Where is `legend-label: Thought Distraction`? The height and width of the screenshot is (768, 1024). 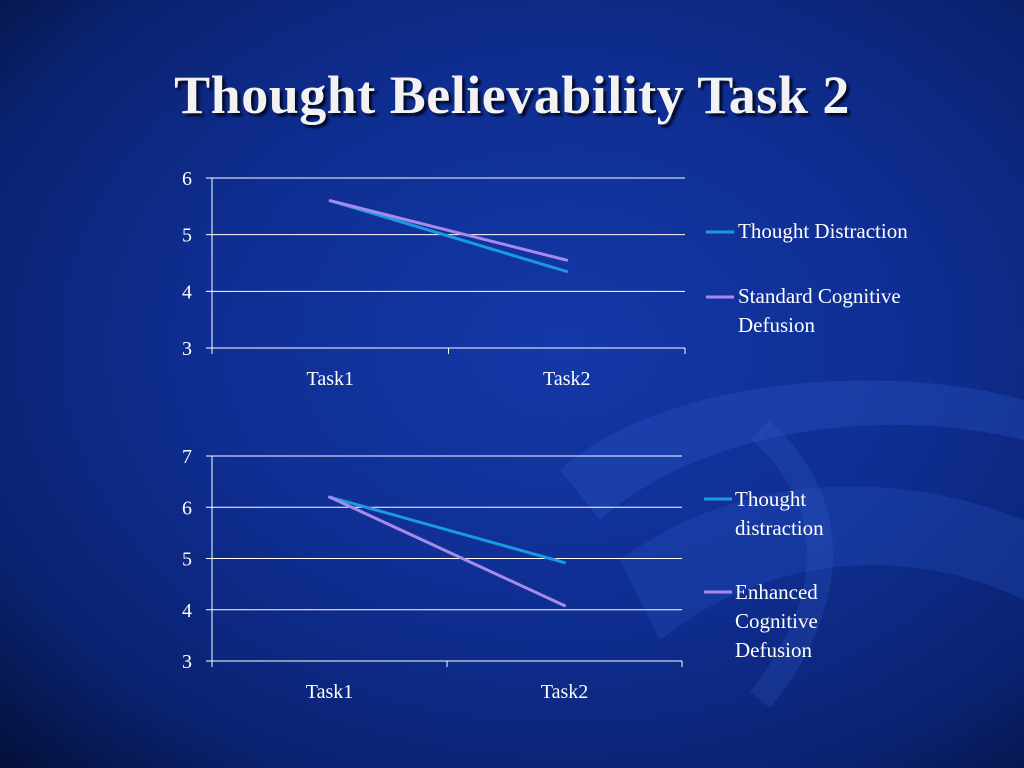
legend-label: Thought Distraction is located at coordinates (823, 231).